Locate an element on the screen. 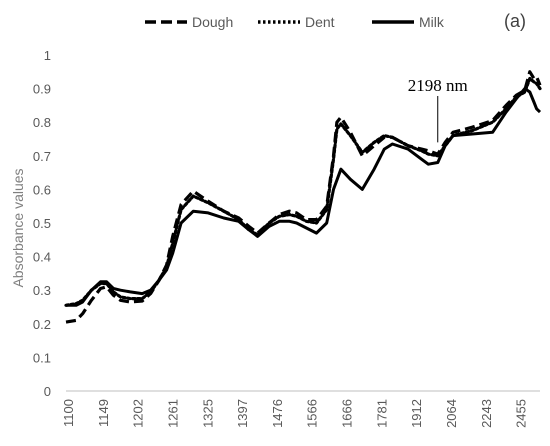 Image resolution: width=550 pixels, height=446 pixels. legend-label-milk: Milk is located at coordinates (432, 22).